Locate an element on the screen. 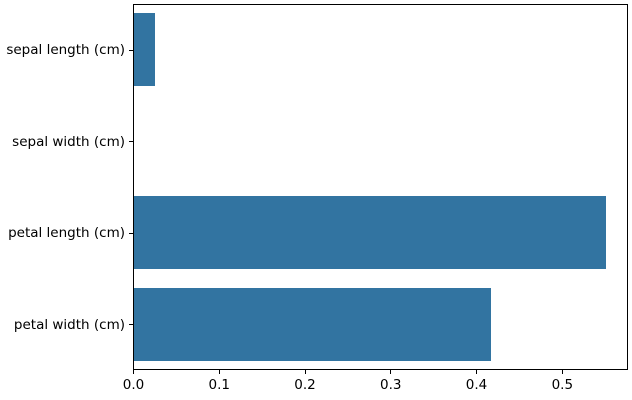  x-tick-label-0-1: 0.1 is located at coordinates (219, 385).